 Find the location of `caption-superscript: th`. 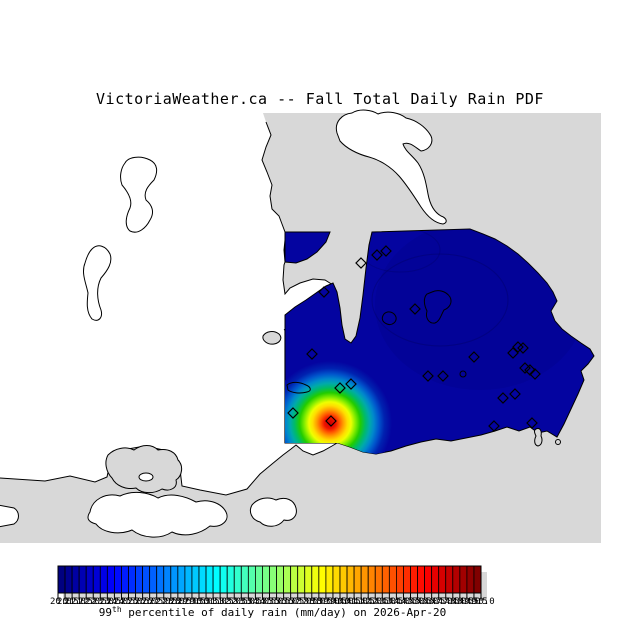

caption-superscript: th is located at coordinates (117, 609).